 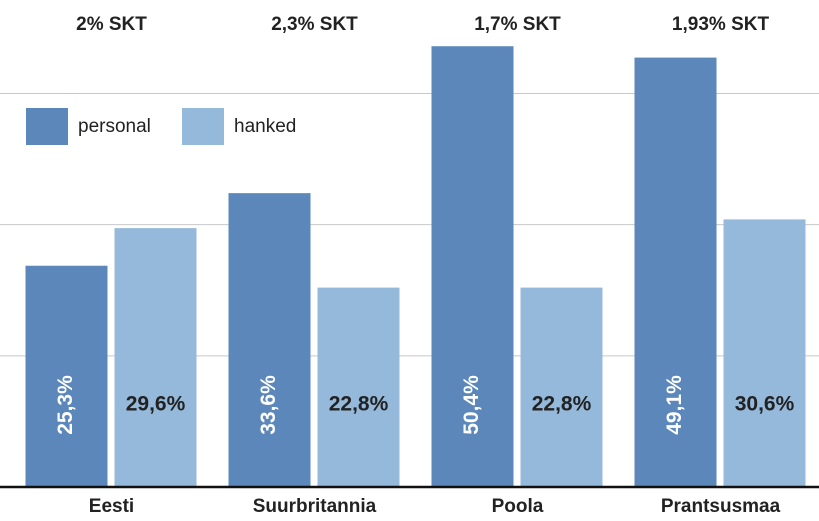 I want to click on value-label: 25,3%, so click(x=65, y=405).